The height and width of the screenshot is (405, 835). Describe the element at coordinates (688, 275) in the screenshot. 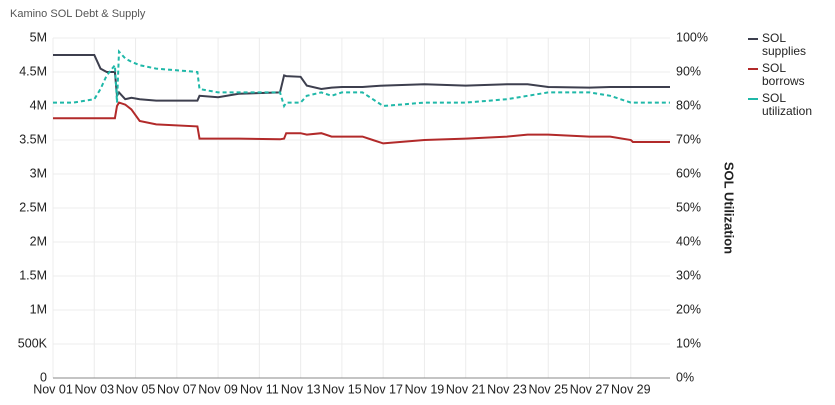

I see `y2-tick-label: 30%` at that location.